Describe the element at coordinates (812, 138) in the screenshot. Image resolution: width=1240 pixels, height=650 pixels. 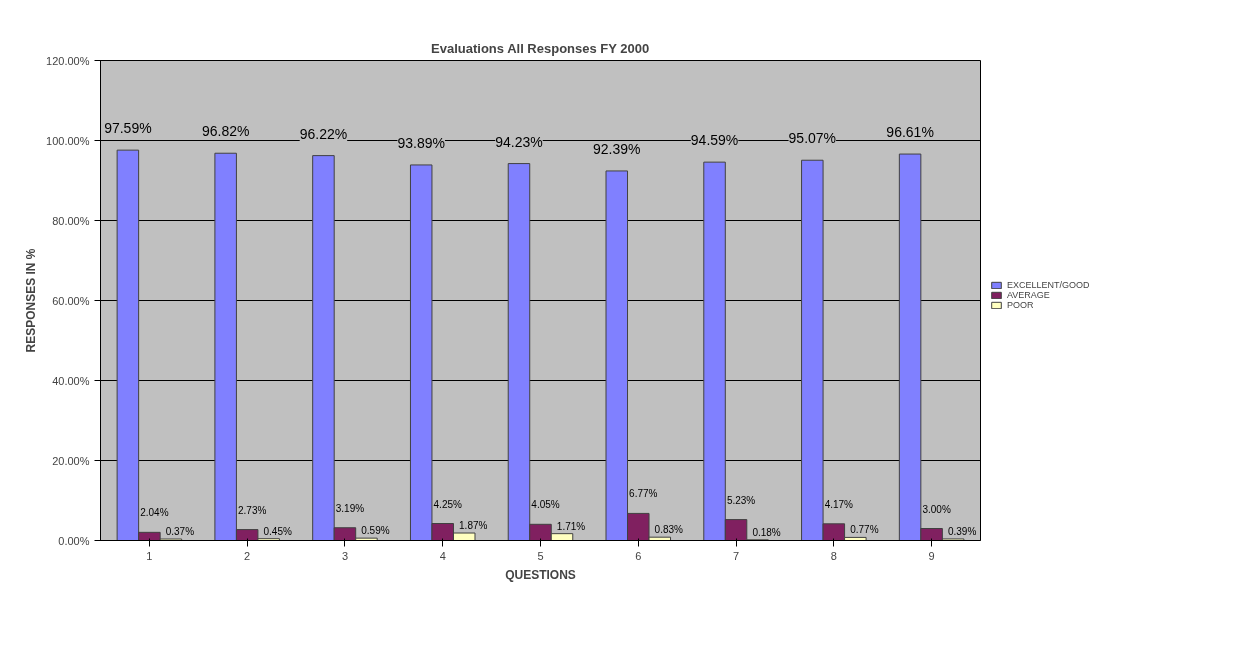
I see `data-label: 95.07%` at that location.